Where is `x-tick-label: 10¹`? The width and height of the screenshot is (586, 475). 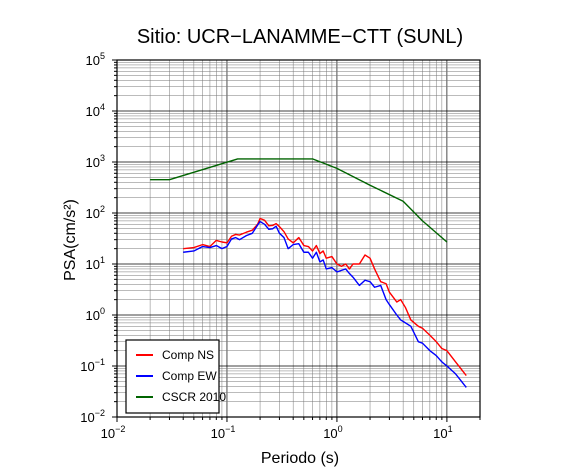
x-tick-label: 10¹ is located at coordinates (442, 432).